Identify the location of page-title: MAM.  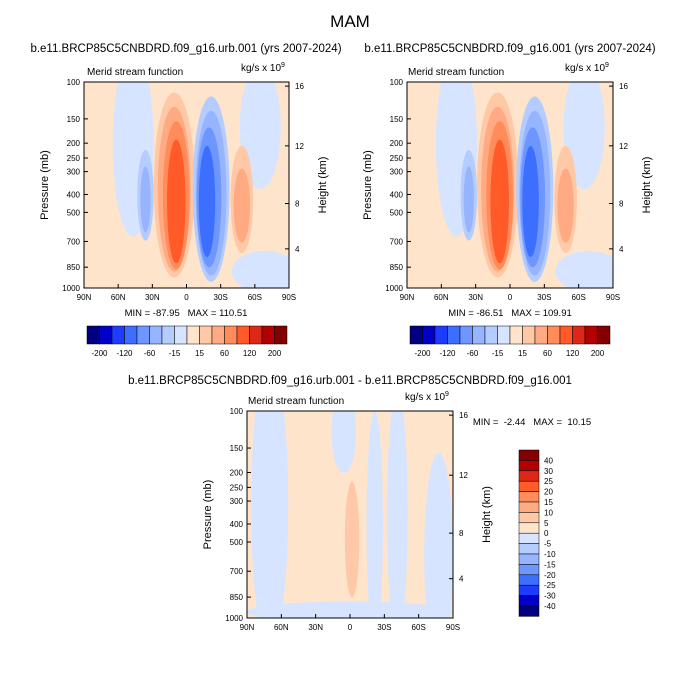
(350, 21).